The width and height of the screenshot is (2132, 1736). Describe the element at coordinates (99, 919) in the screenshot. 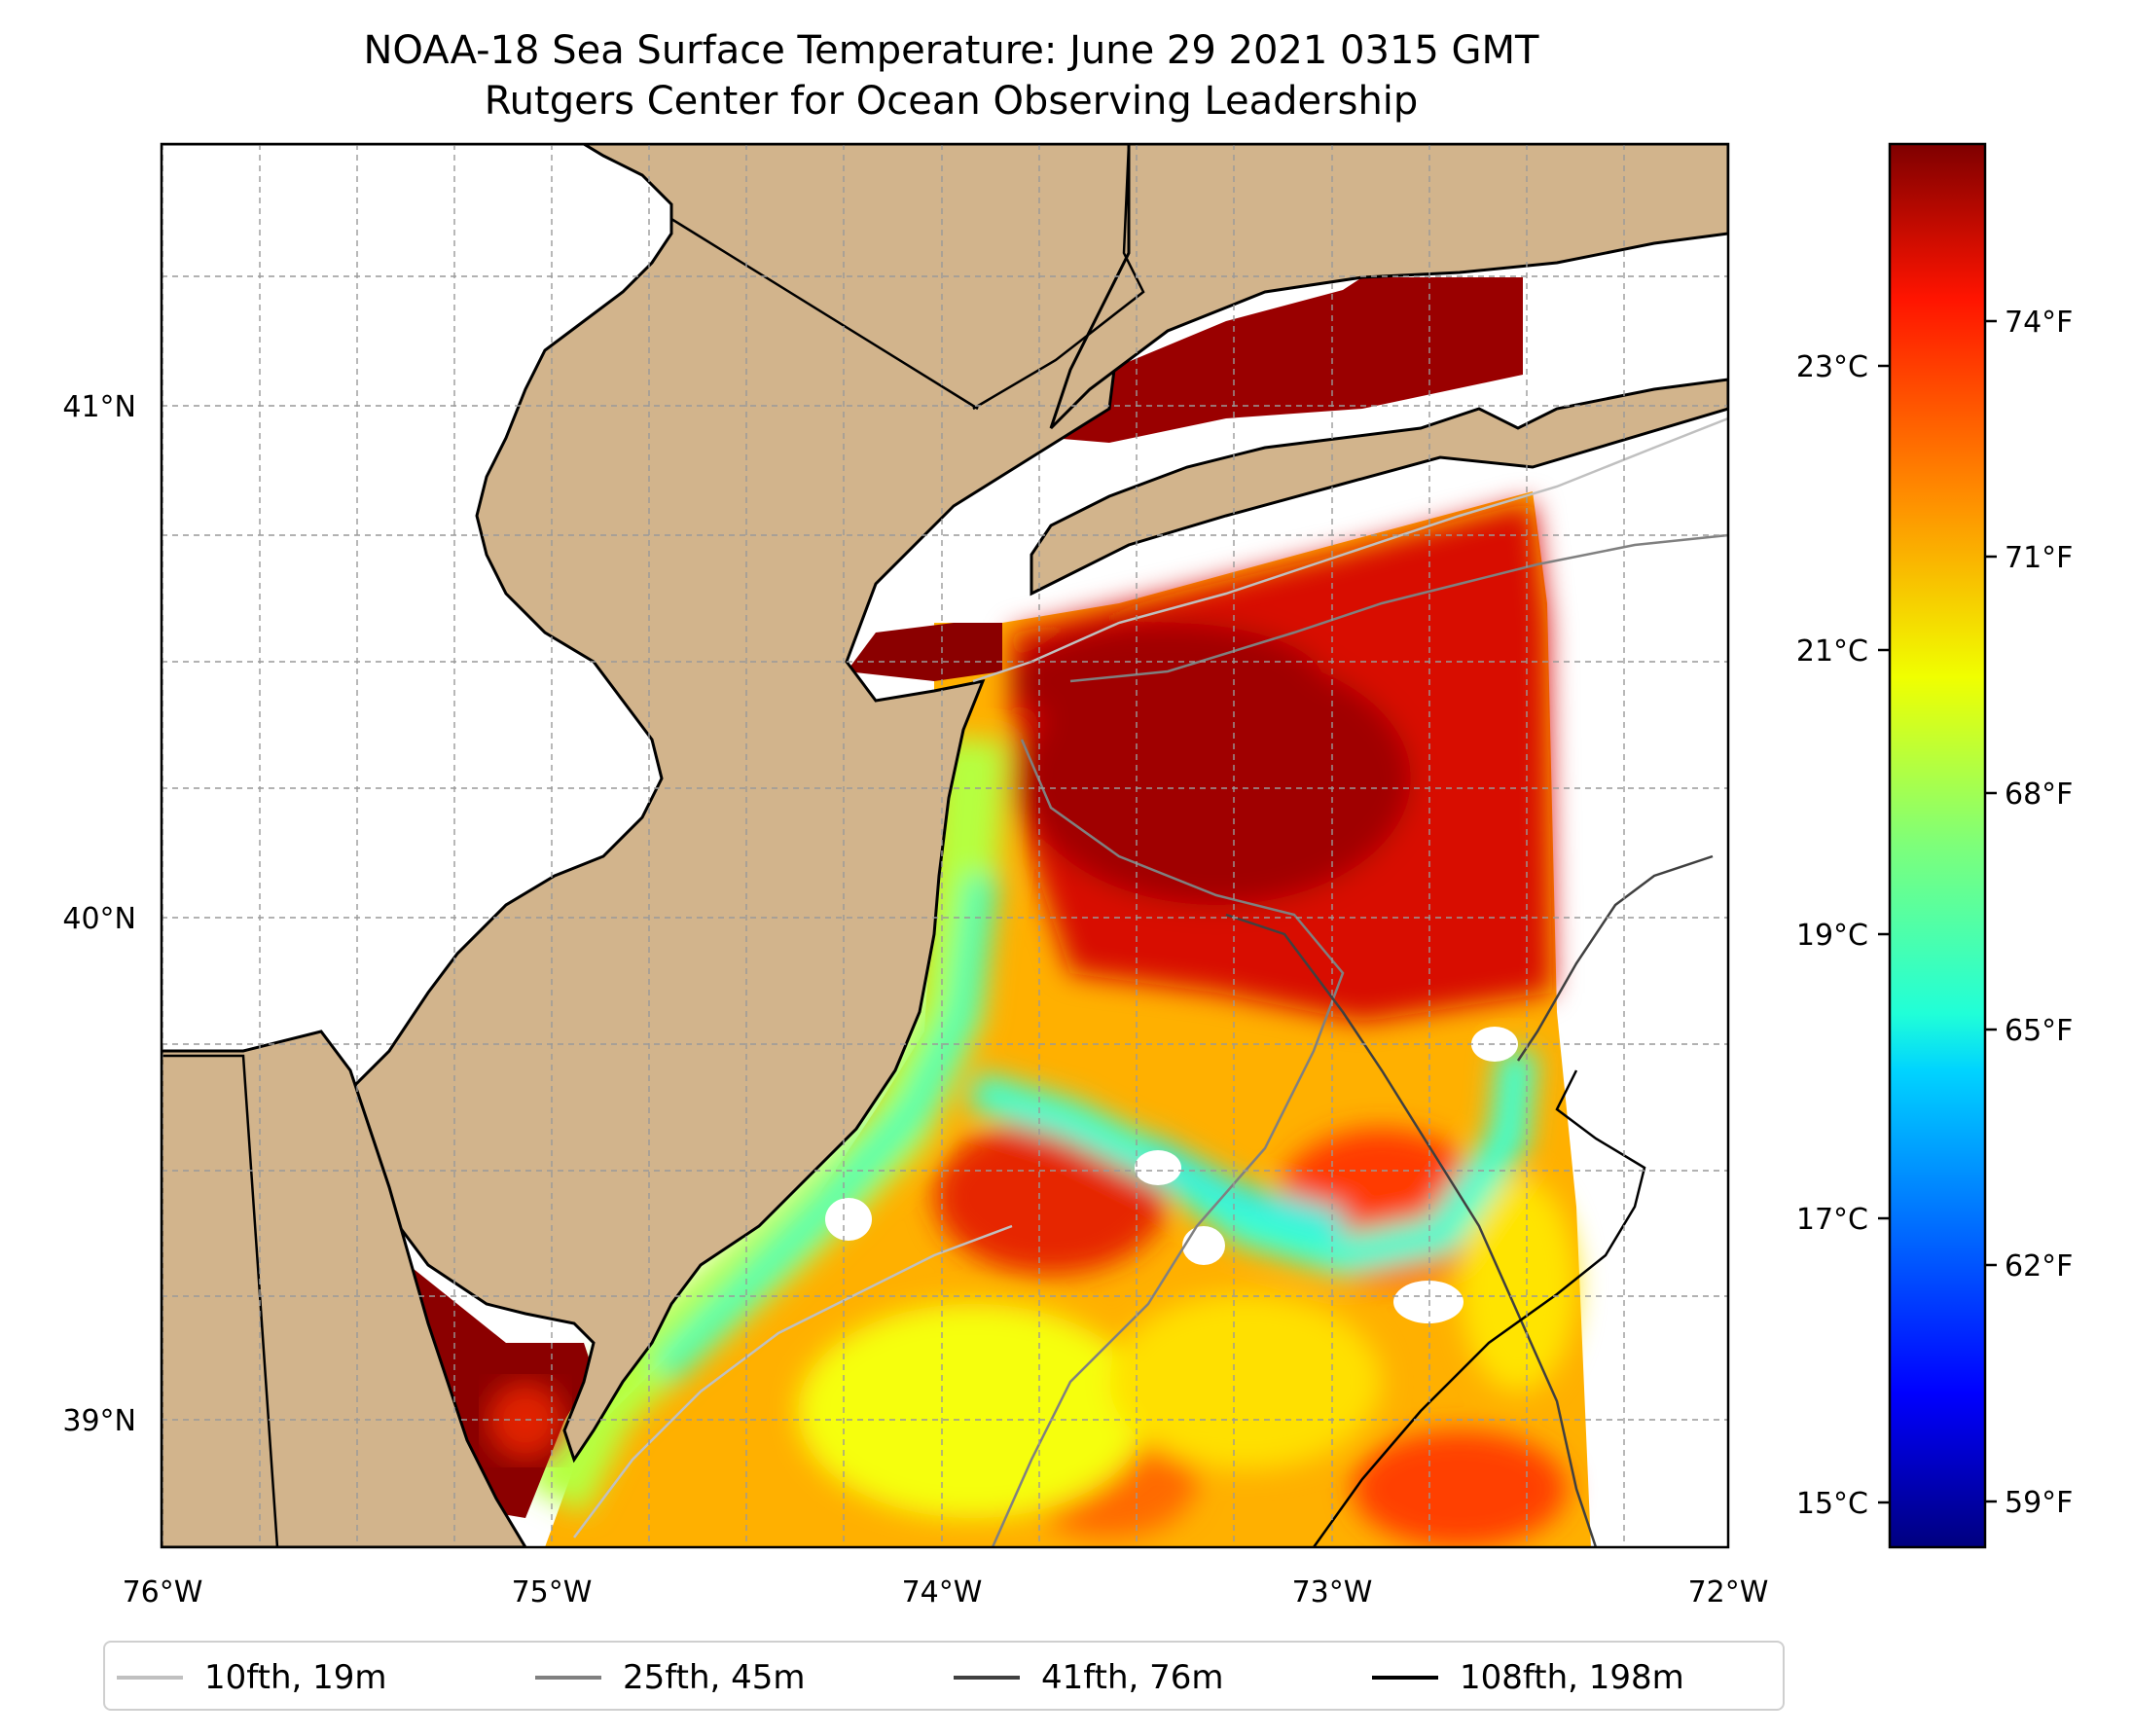

I see `lat-tick: 40°N` at that location.